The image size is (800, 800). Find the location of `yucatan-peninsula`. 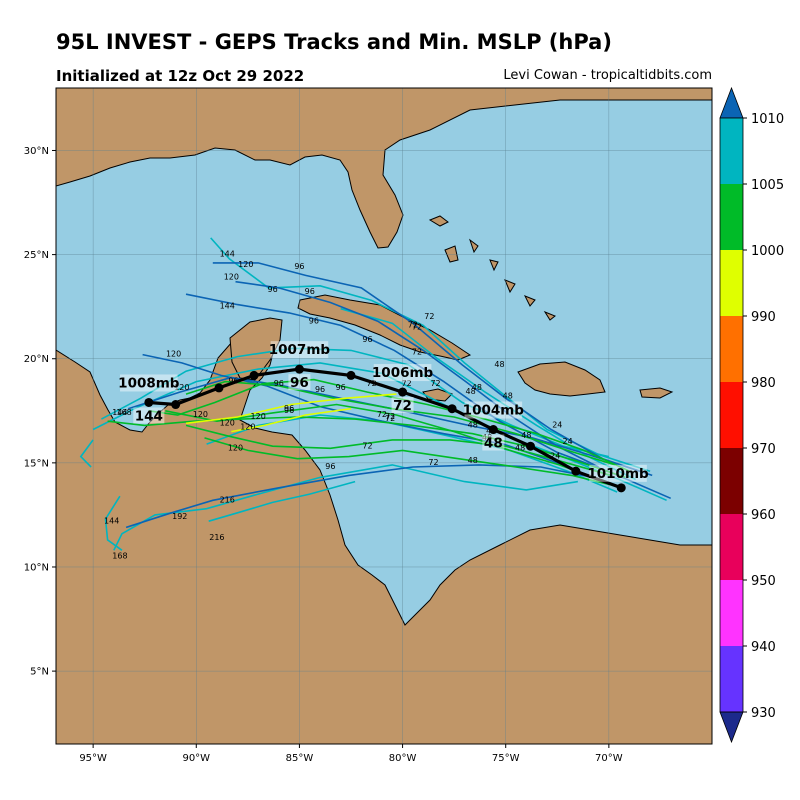

yucatan-peninsula is located at coordinates (256, 349).